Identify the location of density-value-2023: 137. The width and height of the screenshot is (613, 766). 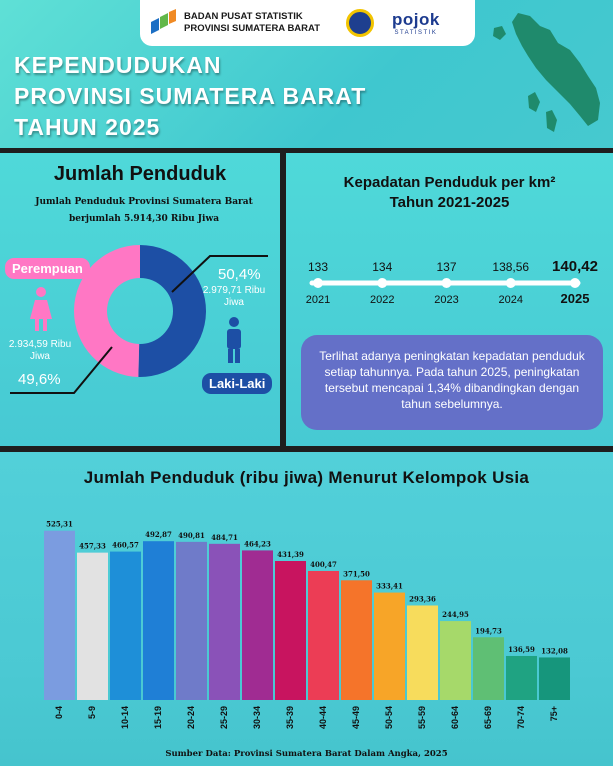
(446, 267).